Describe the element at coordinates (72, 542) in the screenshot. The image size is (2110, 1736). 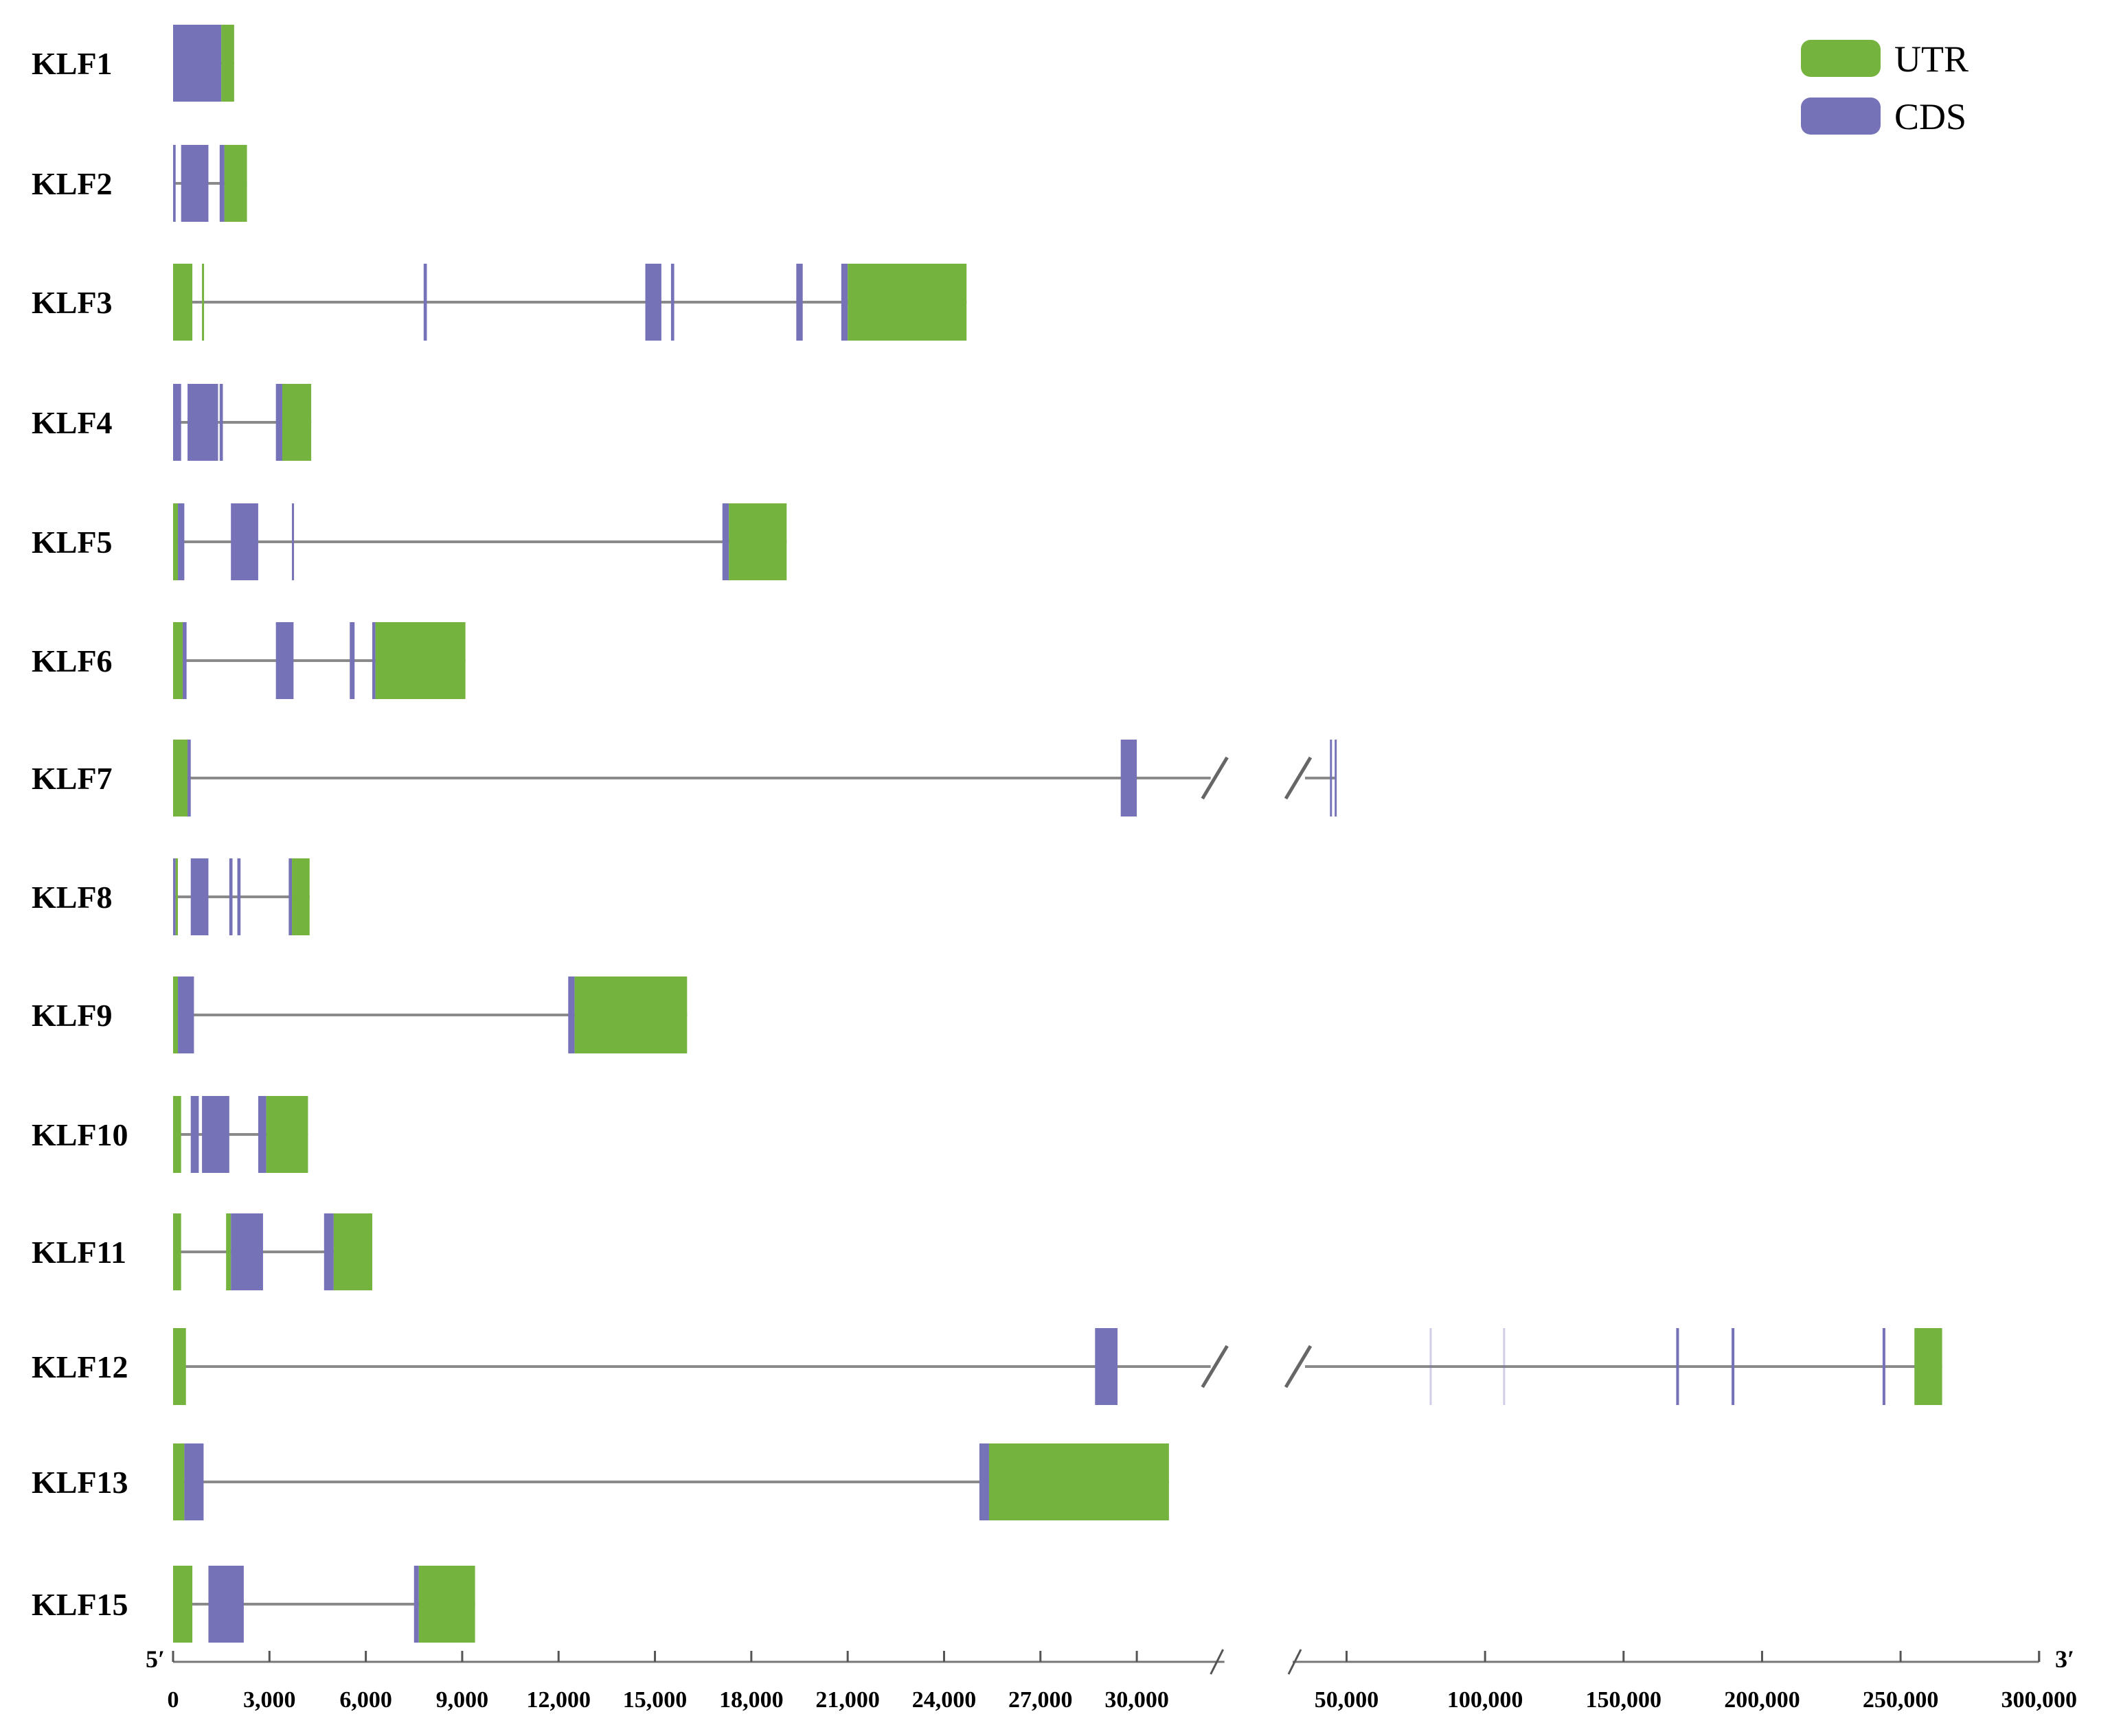
I see `gene-label: KLF5` at that location.